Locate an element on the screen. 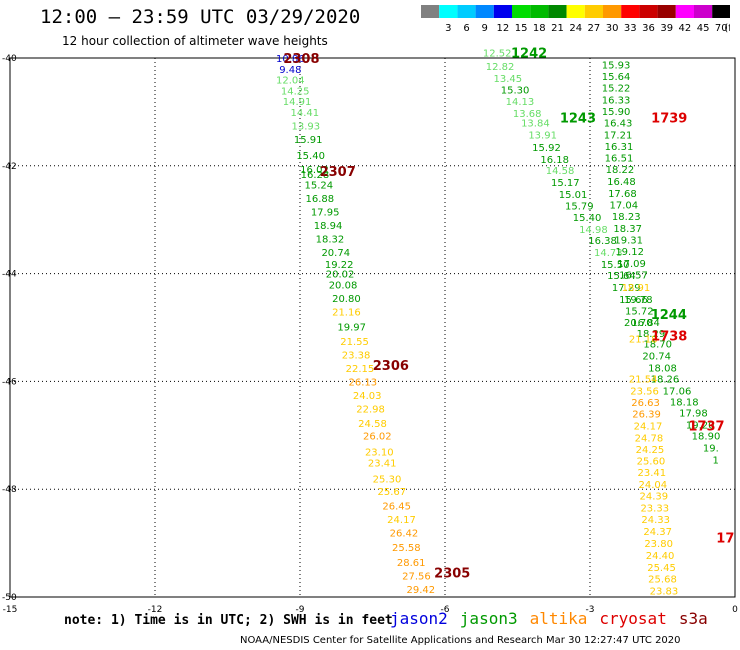 Image resolution: width=740 pixels, height=650 pixels. swh-value-label: 17.06 is located at coordinates (677, 392).